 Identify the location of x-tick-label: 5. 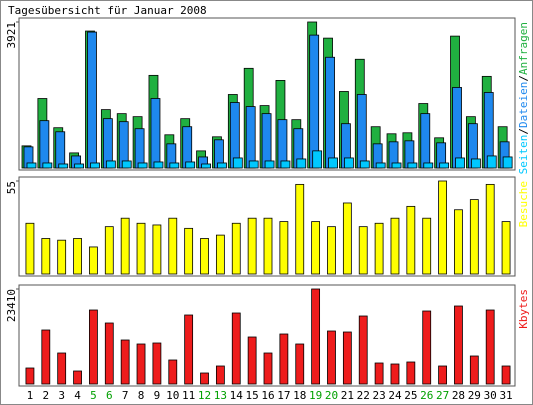
(93, 395).